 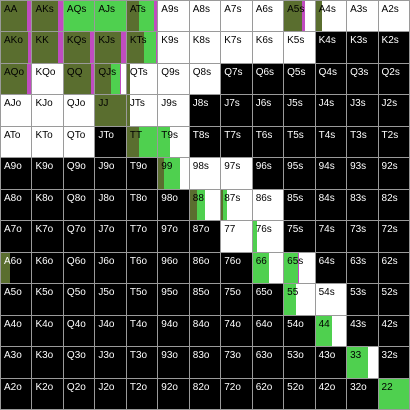 I want to click on hand-cell: JJ, so click(x=110, y=110).